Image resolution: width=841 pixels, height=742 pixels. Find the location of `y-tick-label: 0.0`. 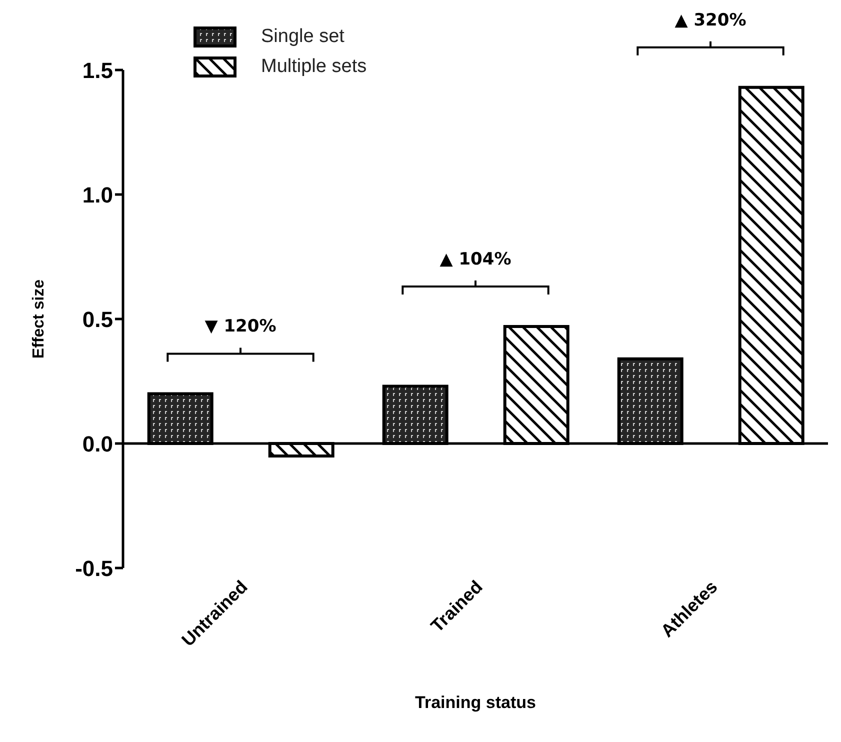

y-tick-label: 0.0 is located at coordinates (97, 443).